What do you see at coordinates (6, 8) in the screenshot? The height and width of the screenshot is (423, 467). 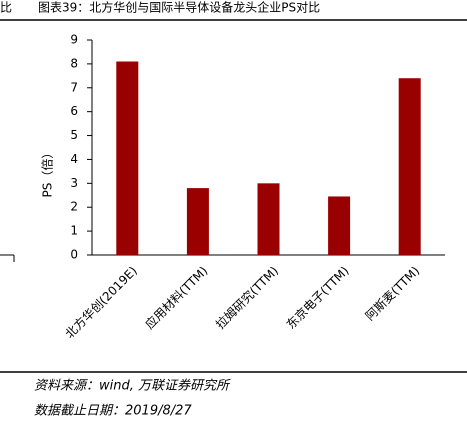 I see `title-fragment: 比` at bounding box center [6, 8].